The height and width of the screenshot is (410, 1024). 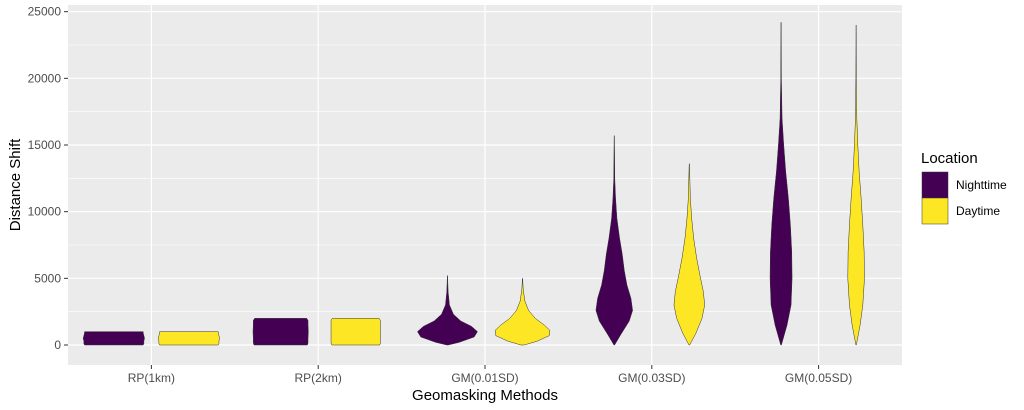 What do you see at coordinates (45, 12) in the screenshot?
I see `y-tick-label: 25000` at bounding box center [45, 12].